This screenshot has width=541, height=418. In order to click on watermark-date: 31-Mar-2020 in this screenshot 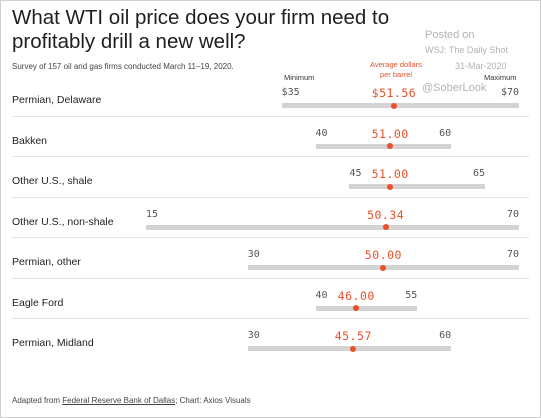, I will do `click(481, 66)`.